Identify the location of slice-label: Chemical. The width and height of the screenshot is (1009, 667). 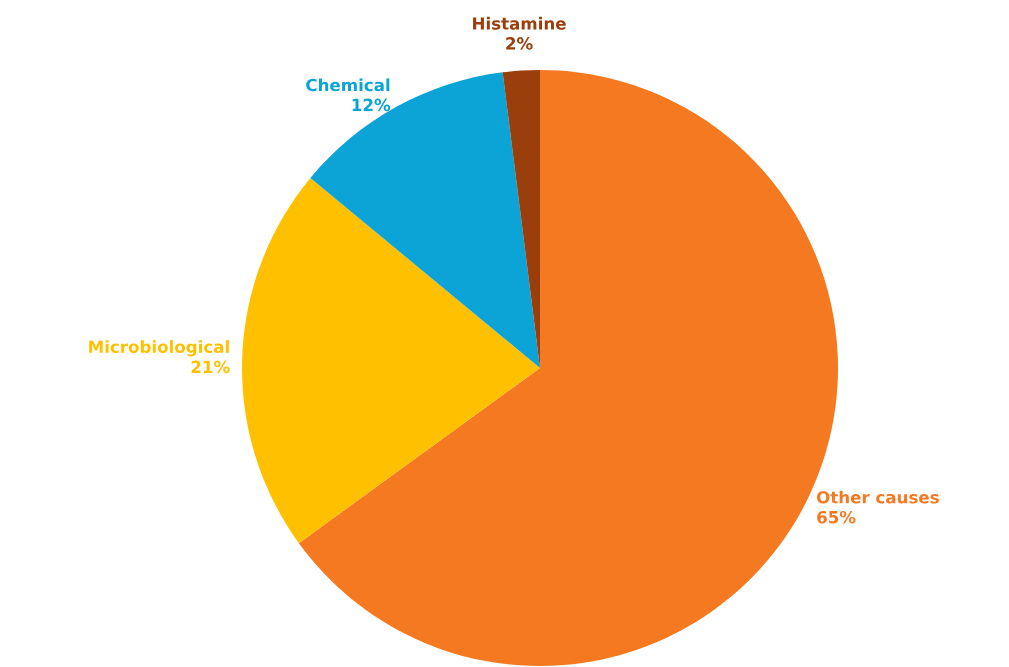
(348, 85).